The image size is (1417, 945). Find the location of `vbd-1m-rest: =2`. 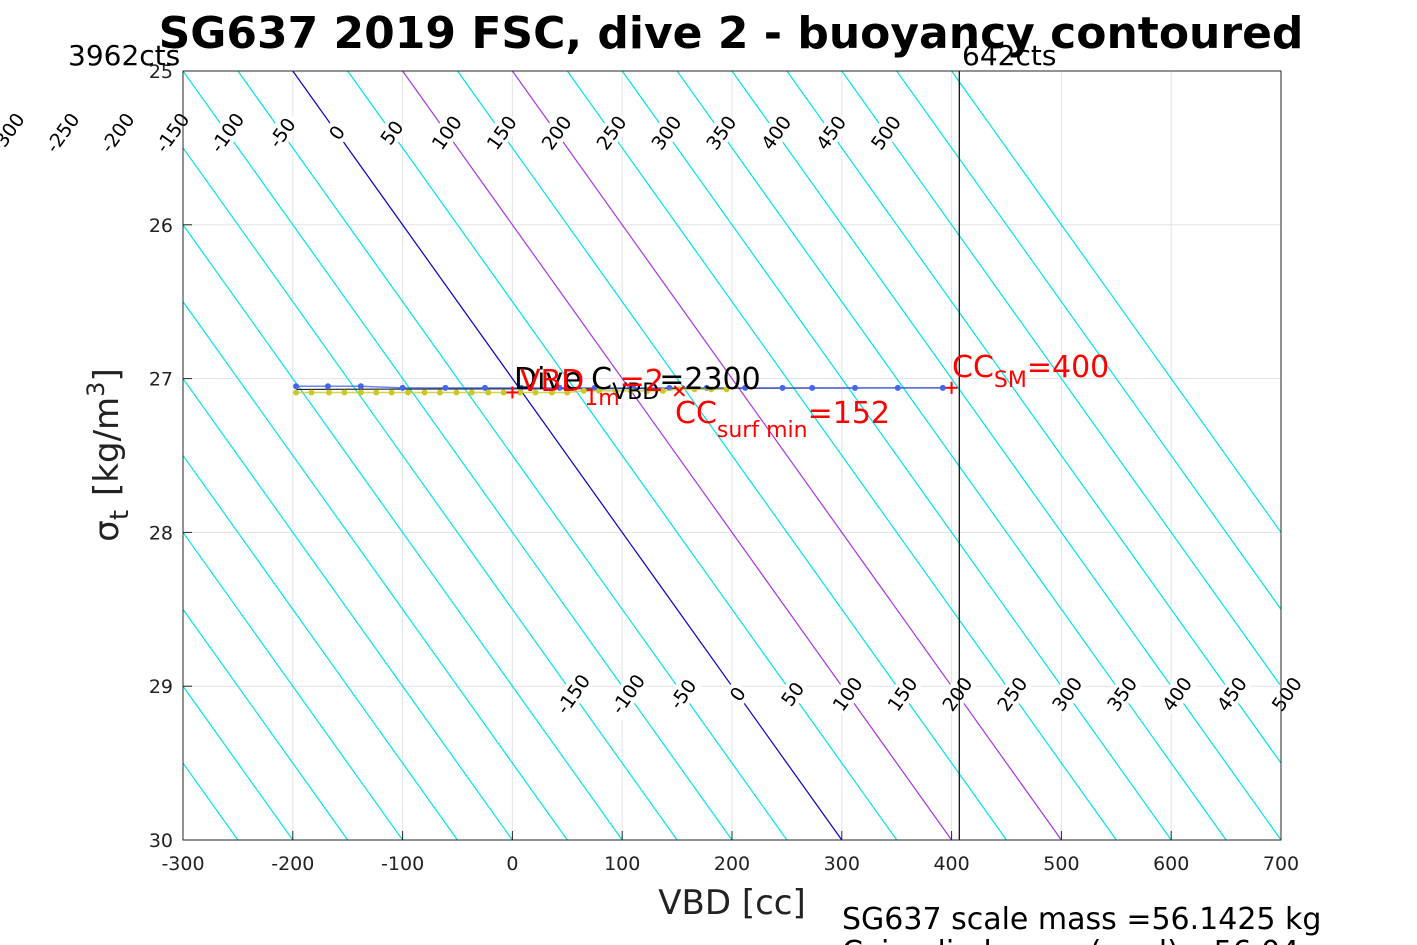

vbd-1m-rest: =2 is located at coordinates (642, 381).